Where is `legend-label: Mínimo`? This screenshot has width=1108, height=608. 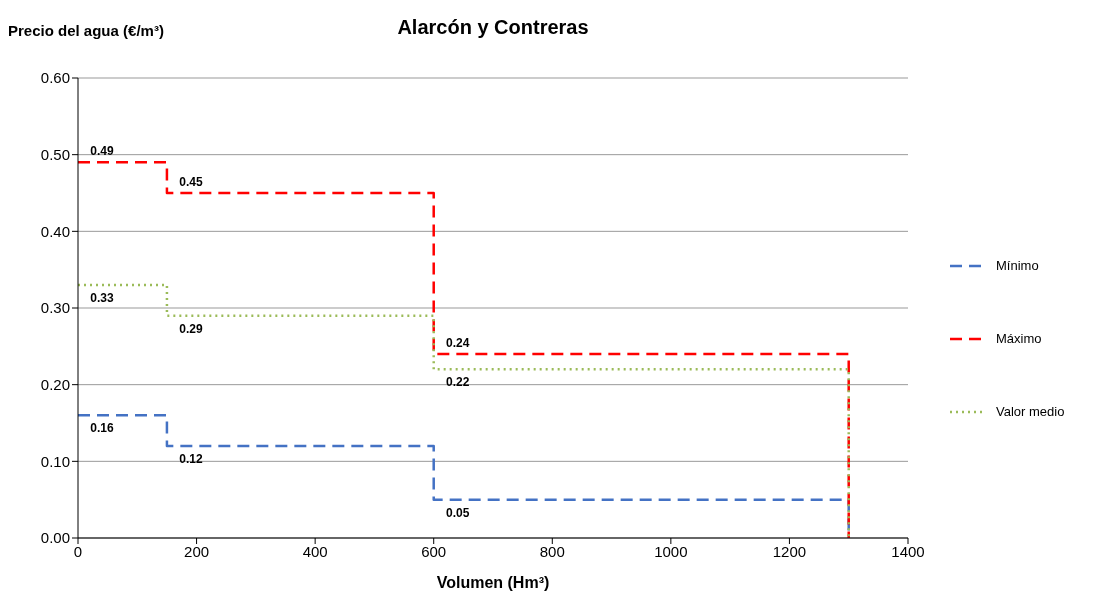
legend-label: Mínimo is located at coordinates (1017, 265).